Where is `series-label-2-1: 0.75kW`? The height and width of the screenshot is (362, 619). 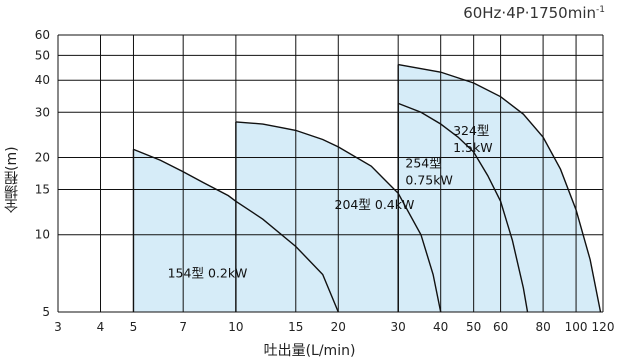 series-label-2-1: 0.75kW is located at coordinates (428, 179).